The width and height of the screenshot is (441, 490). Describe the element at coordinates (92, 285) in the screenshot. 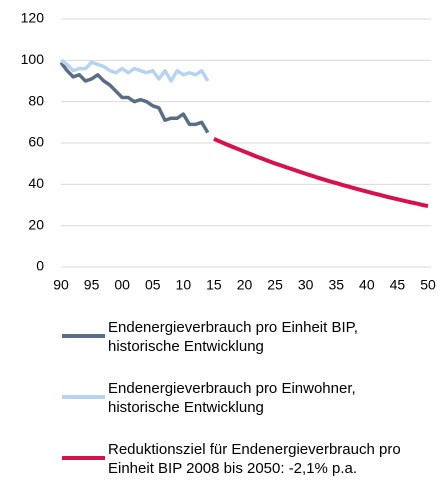

I see `x-tick-label: 95` at that location.